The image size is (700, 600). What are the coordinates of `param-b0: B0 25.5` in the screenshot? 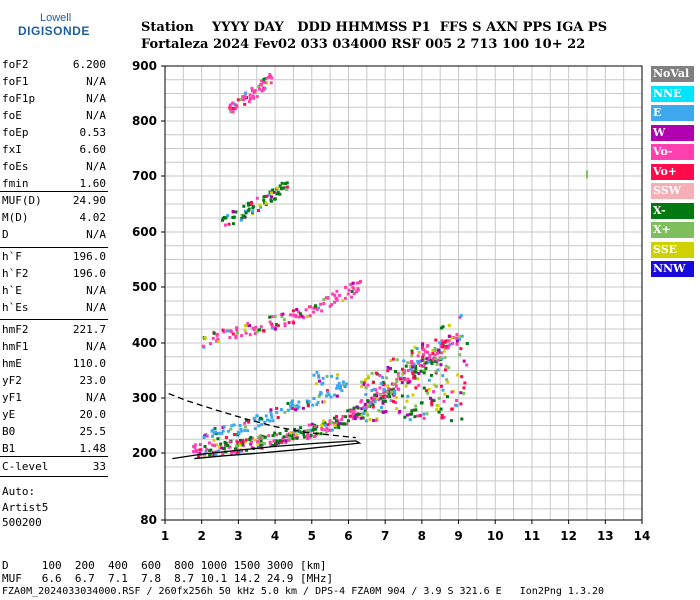 It's located at (54, 432).